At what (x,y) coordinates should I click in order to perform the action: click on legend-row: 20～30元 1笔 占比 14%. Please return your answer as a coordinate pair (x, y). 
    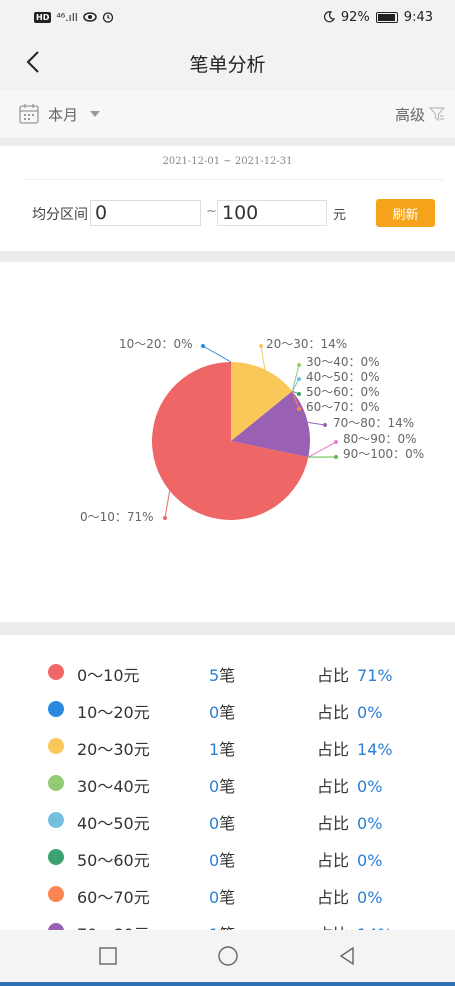
    Looking at the image, I should click on (227, 746).